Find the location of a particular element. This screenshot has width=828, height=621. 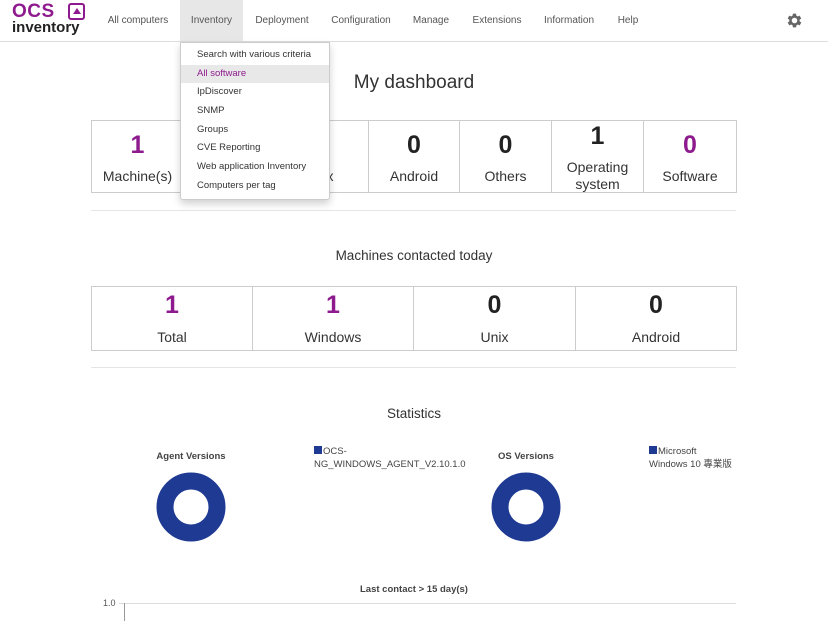

agent-chart-title: Agent Versions is located at coordinates (191, 456).